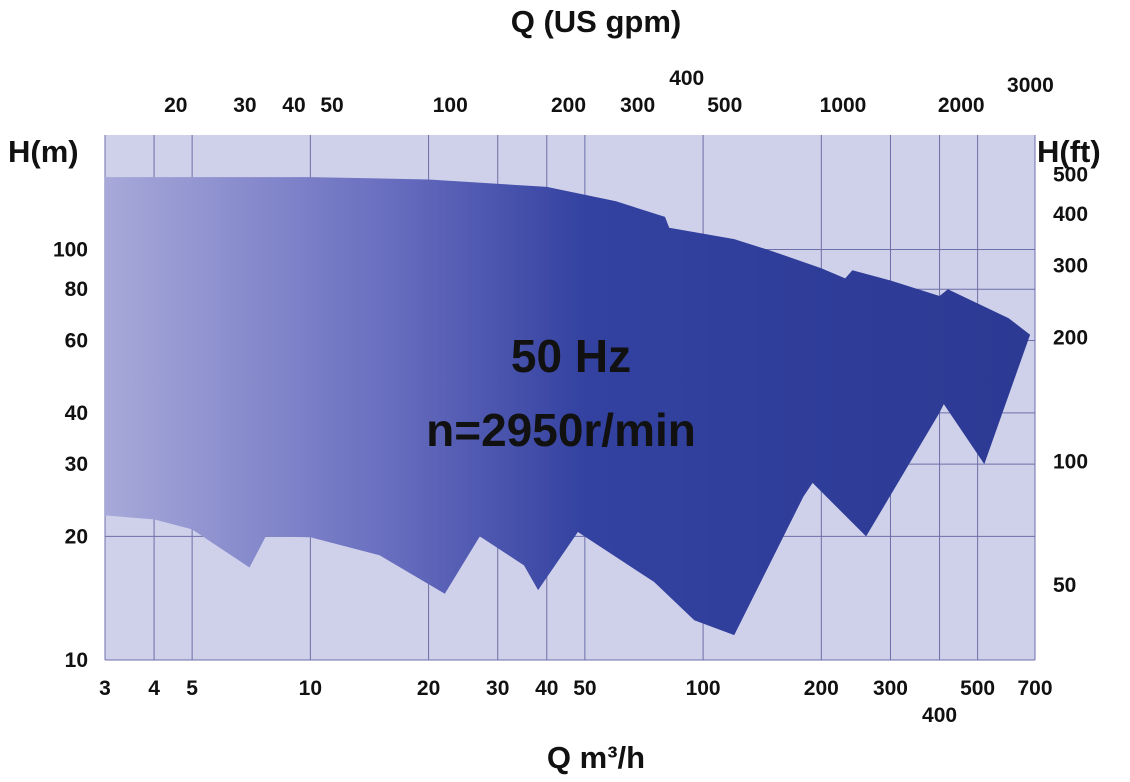 The image size is (1130, 782). I want to click on y-axis-title: H(m), so click(43, 151).